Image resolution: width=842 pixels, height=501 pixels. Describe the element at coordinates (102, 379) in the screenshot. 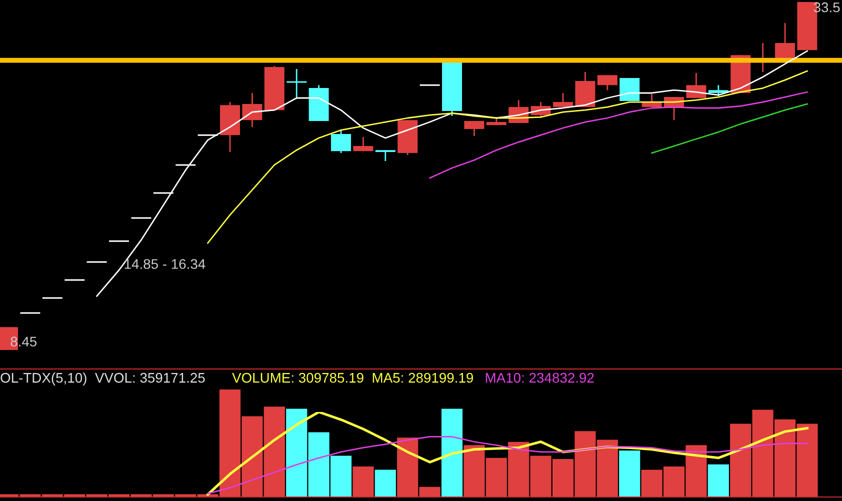

I see `chart-title: OL-TDX(5,10) VVOL: 359171.25` at that location.